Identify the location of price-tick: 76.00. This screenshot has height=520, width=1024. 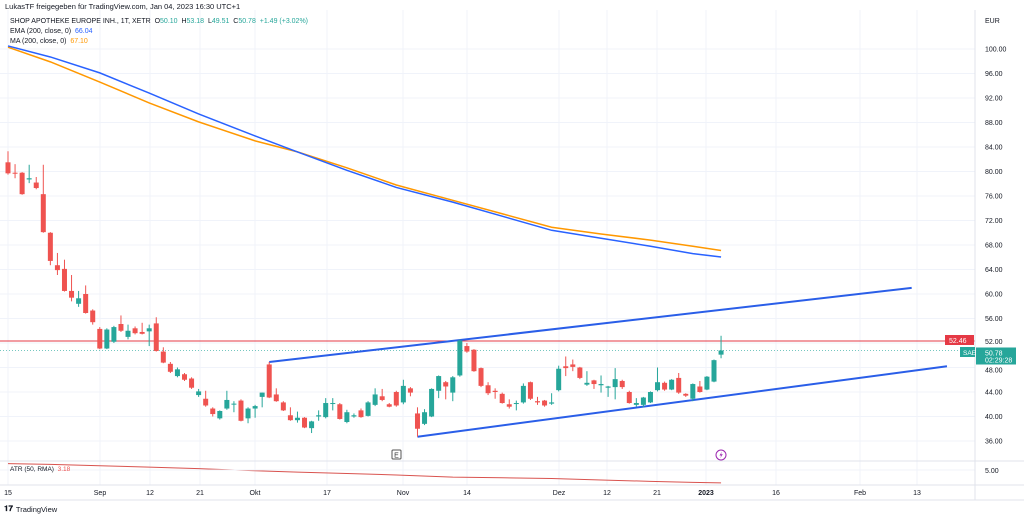
(994, 197).